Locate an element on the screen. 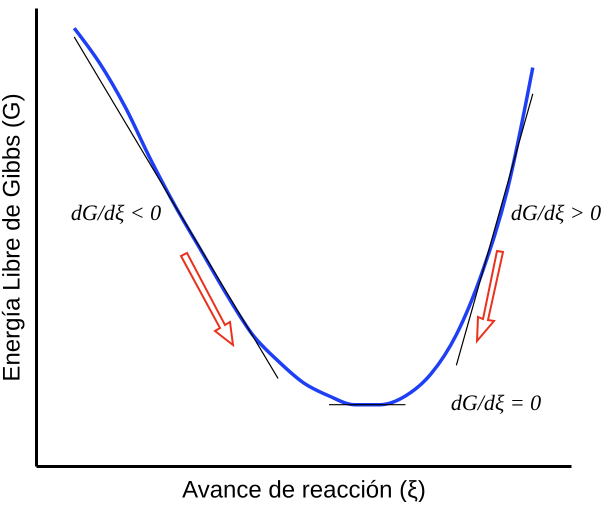 The height and width of the screenshot is (526, 611). y-axis-title: Energía Libre de Gibbs (G) is located at coordinates (13, 237).